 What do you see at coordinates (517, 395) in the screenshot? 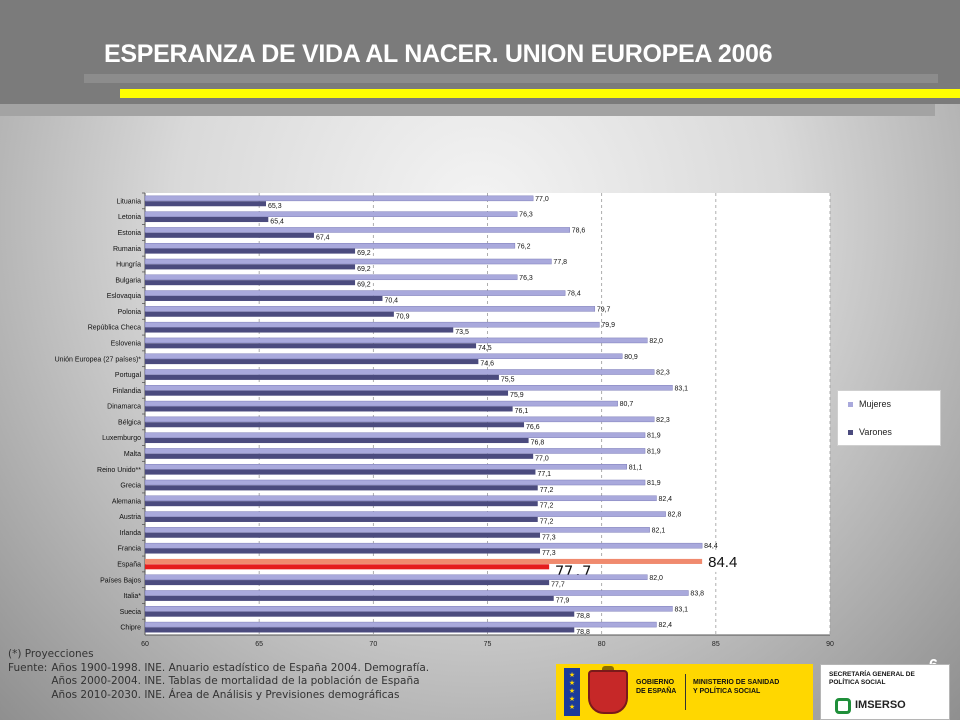
I see `data-label-varones: 75,9` at bounding box center [517, 395].